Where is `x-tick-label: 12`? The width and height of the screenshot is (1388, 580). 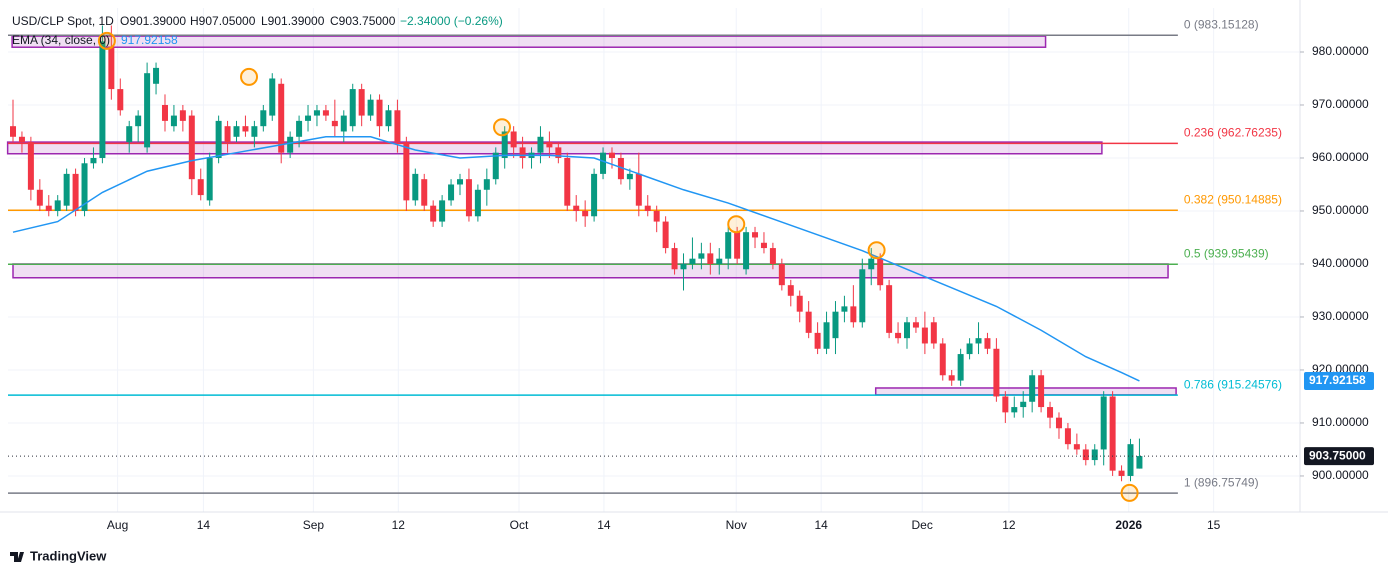 x-tick-label: 12 is located at coordinates (1009, 525).